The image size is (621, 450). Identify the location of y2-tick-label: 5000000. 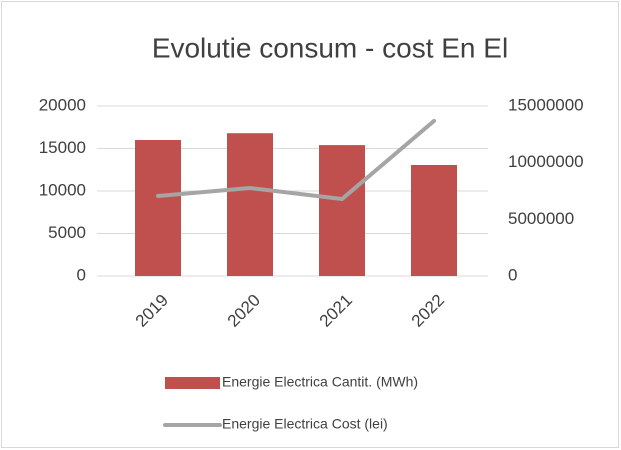
(541, 218).